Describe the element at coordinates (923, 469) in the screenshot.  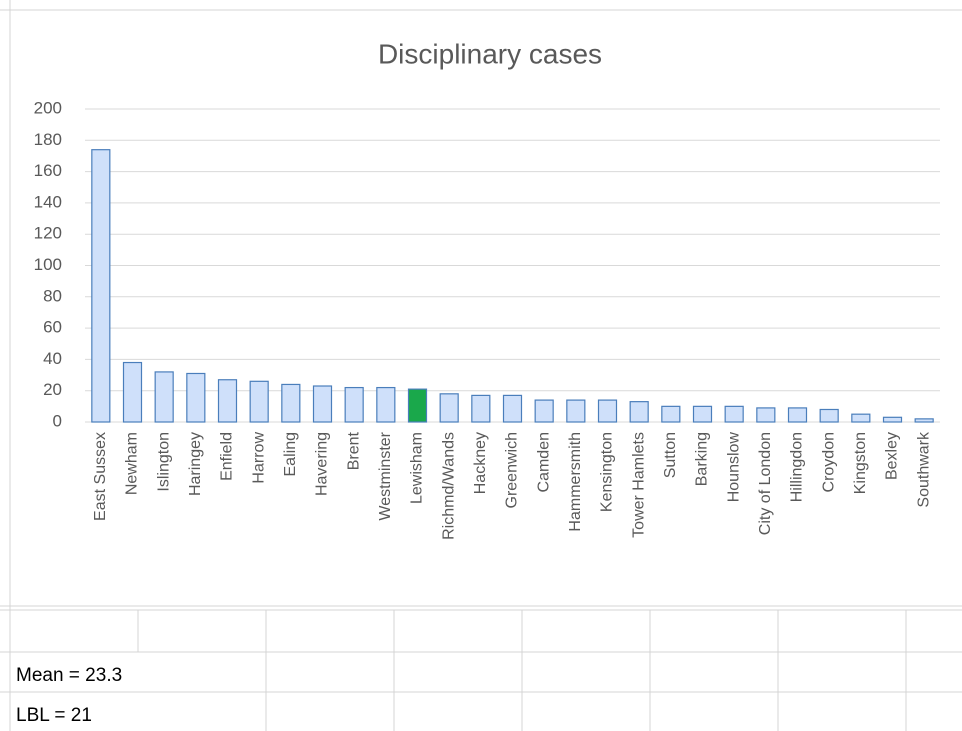
I see `x-tick-label: Southwark` at that location.